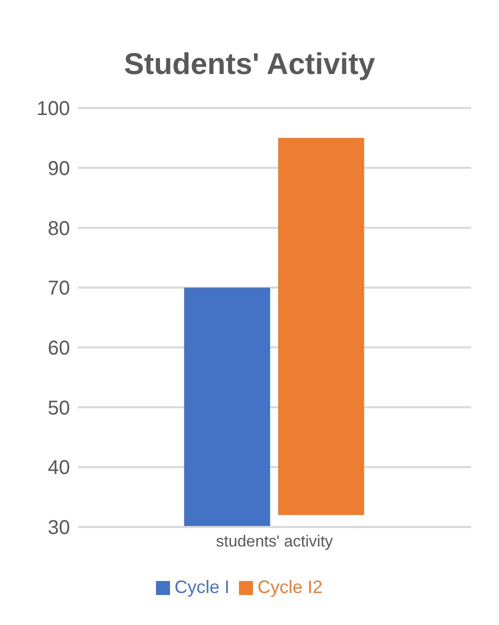  I want to click on x-tick-label: students' activity, so click(274, 541).